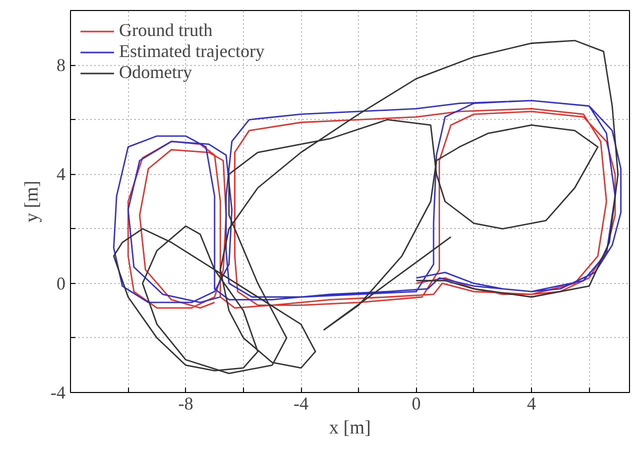  I want to click on x-tick-label: 4, so click(531, 404).